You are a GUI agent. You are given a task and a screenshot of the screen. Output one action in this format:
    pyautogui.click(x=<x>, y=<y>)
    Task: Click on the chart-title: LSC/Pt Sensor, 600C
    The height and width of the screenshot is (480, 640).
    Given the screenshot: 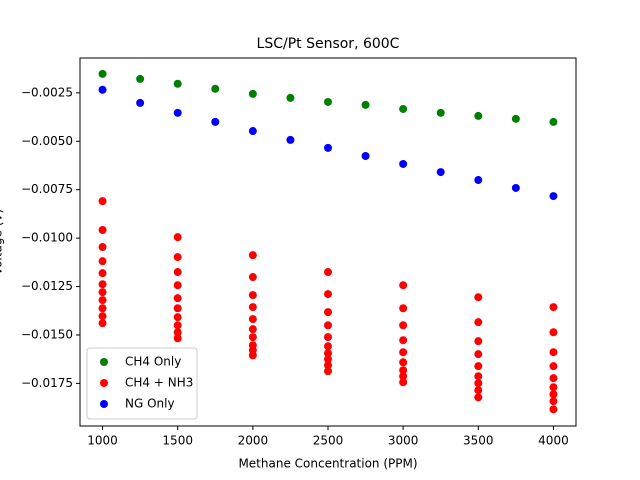 What is the action you would take?
    pyautogui.click(x=328, y=44)
    